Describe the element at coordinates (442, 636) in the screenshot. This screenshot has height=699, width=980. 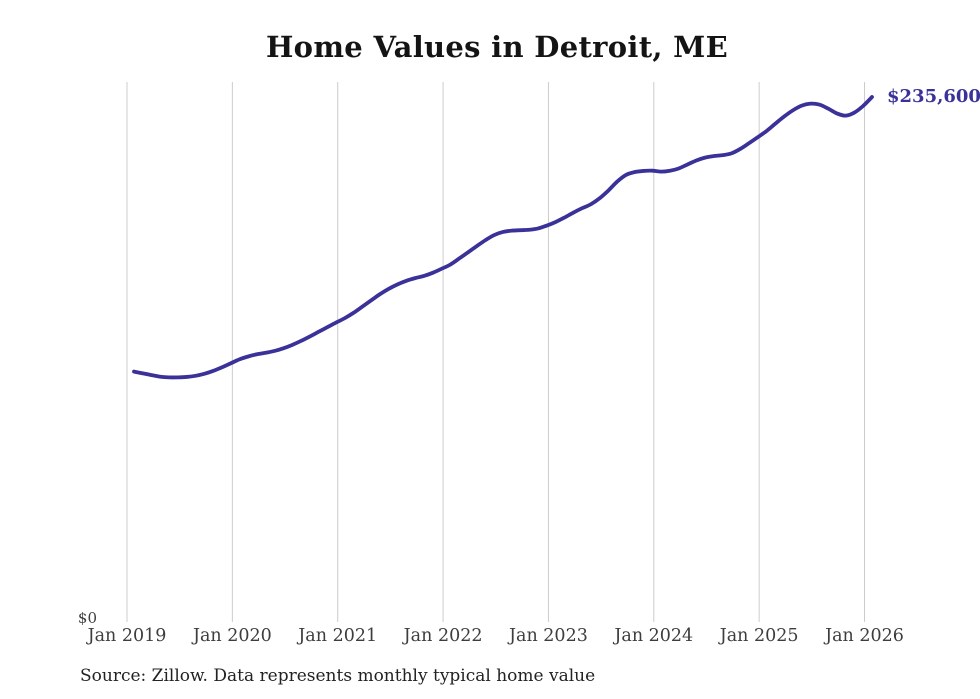
I see `x-tick-label: Jan 2022` at that location.